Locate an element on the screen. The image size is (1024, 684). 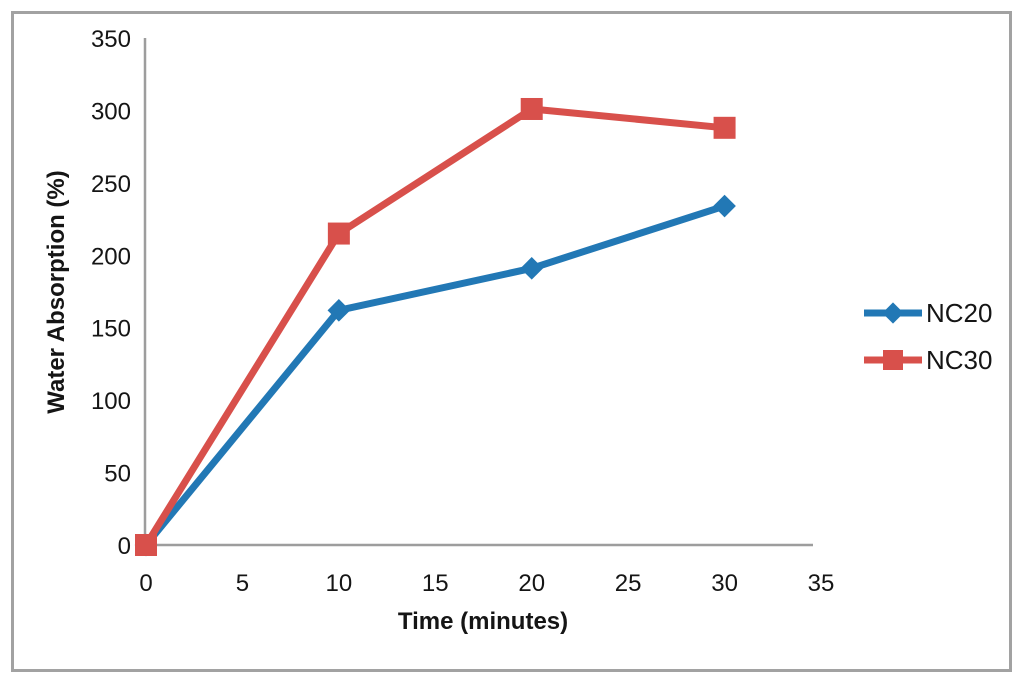
x-tick-label: 35 is located at coordinates (821, 583).